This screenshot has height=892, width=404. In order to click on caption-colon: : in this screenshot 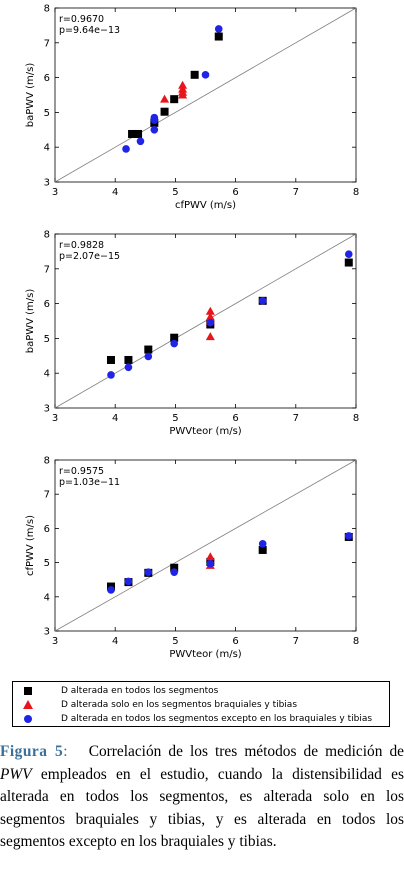, I will do `click(65, 751)`.